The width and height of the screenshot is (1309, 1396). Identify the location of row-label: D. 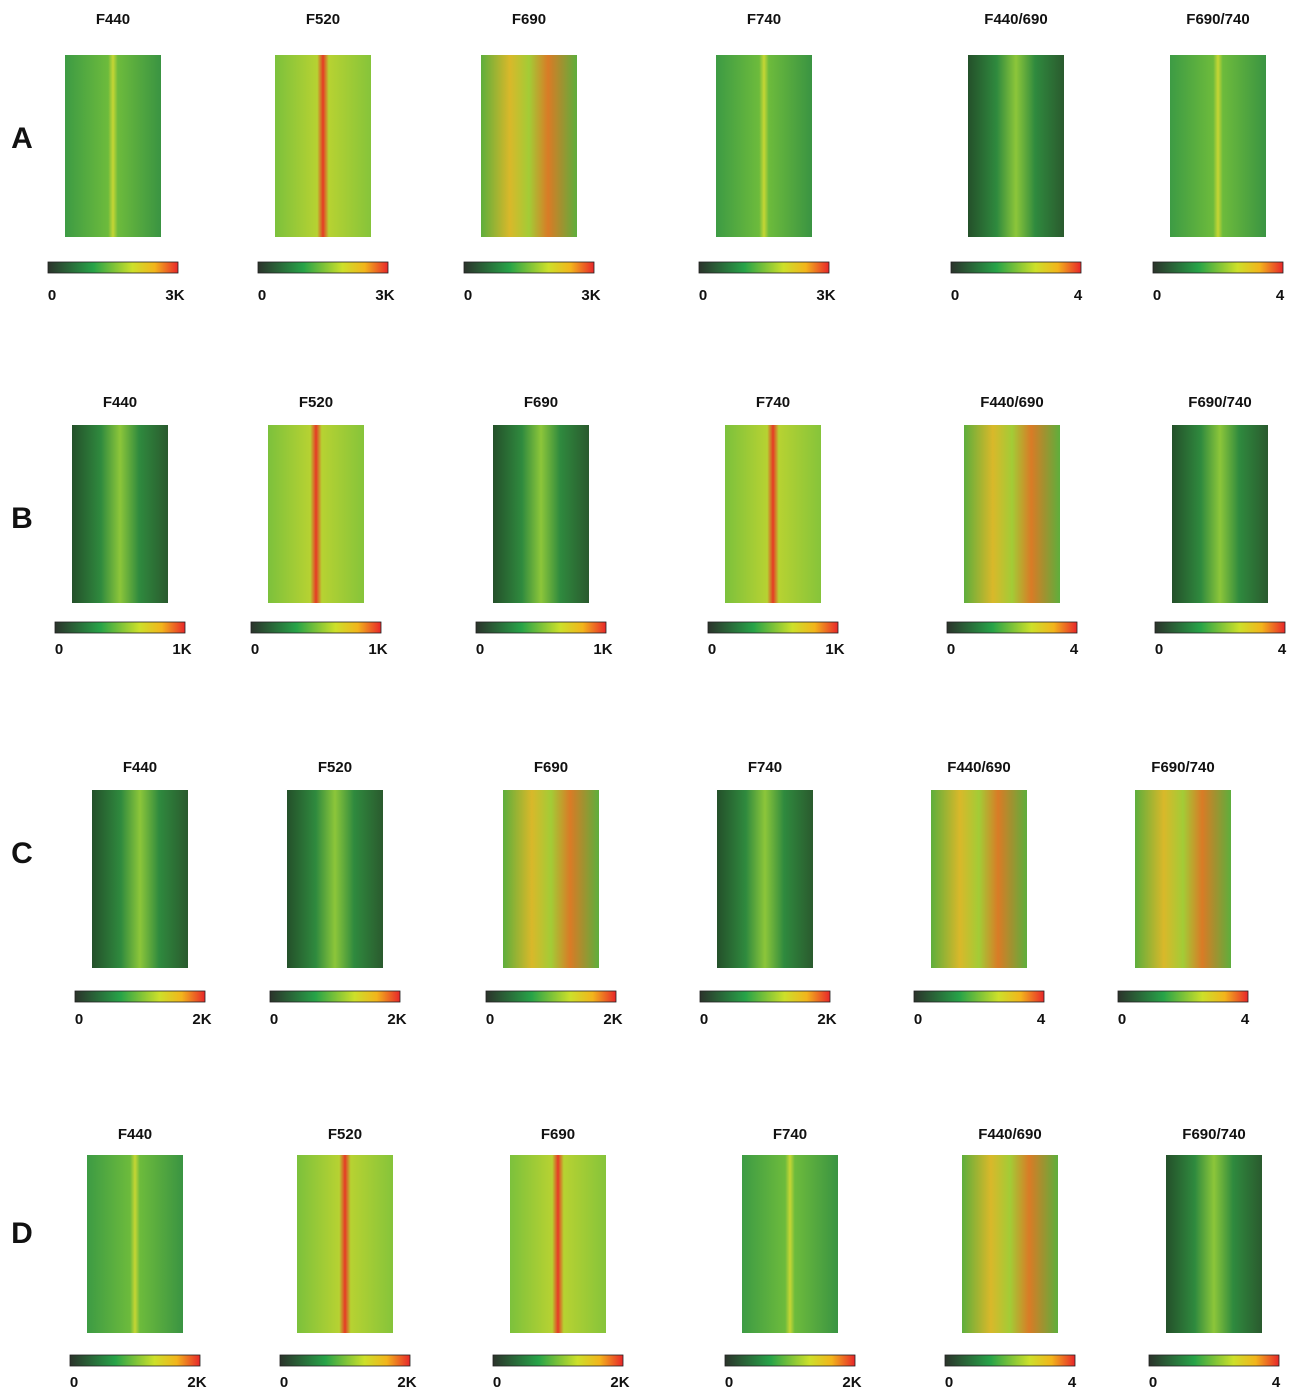
(22, 1233).